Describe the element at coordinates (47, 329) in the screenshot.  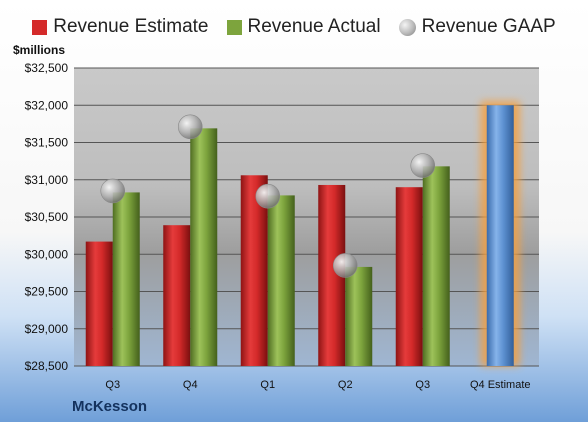
I see `y-tick-label: $29,000` at that location.